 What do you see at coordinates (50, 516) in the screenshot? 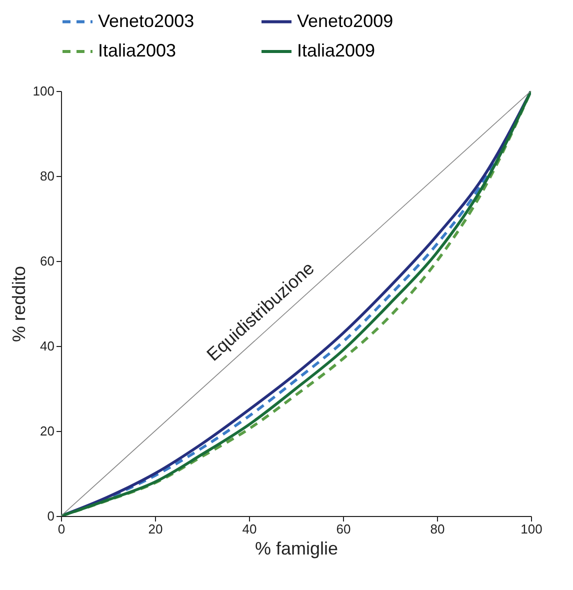
I see `y-tick-label: 0` at bounding box center [50, 516].